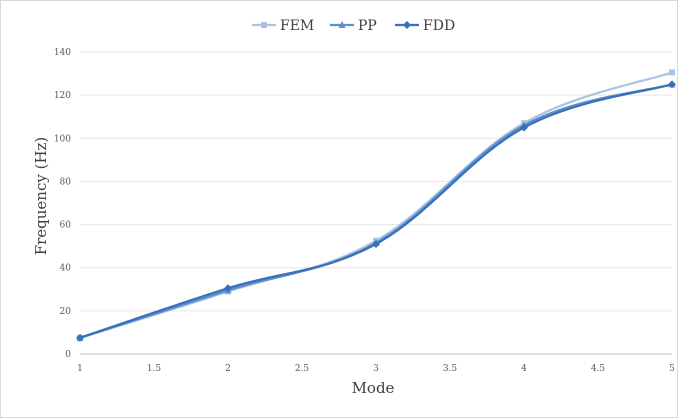 The image size is (678, 418). I want to click on x-tick-label: 4, so click(524, 369).